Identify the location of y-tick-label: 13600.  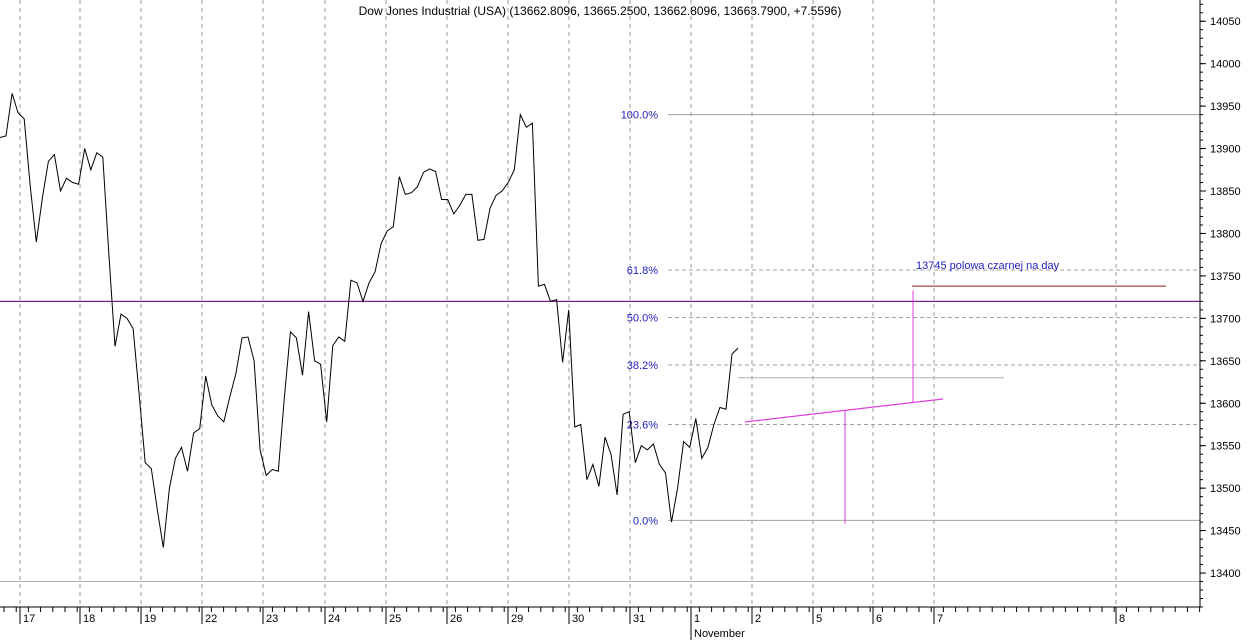
(1225, 404).